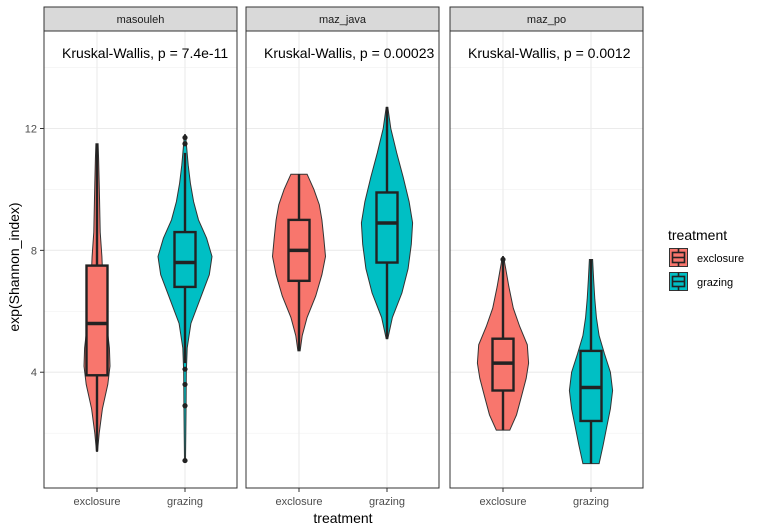 The image size is (762, 532). Describe the element at coordinates (720, 259) in the screenshot. I see `legend-label: exclosure` at that location.